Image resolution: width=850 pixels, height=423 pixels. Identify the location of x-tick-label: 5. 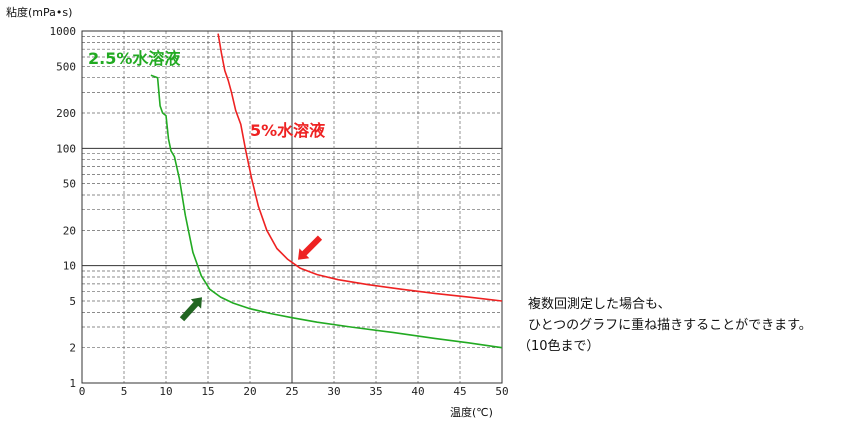
(124, 391).